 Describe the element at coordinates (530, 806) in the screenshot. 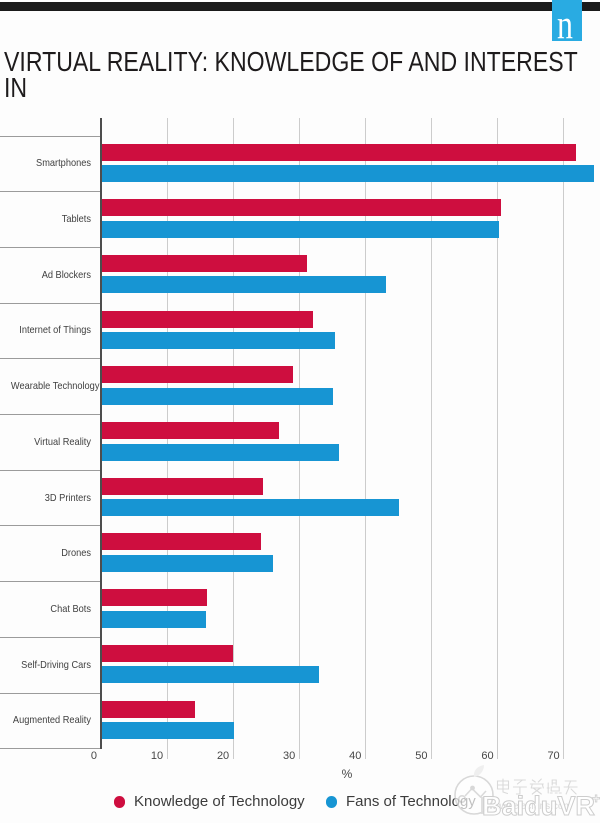

I see `svg-text: www.elecfans.com` at that location.